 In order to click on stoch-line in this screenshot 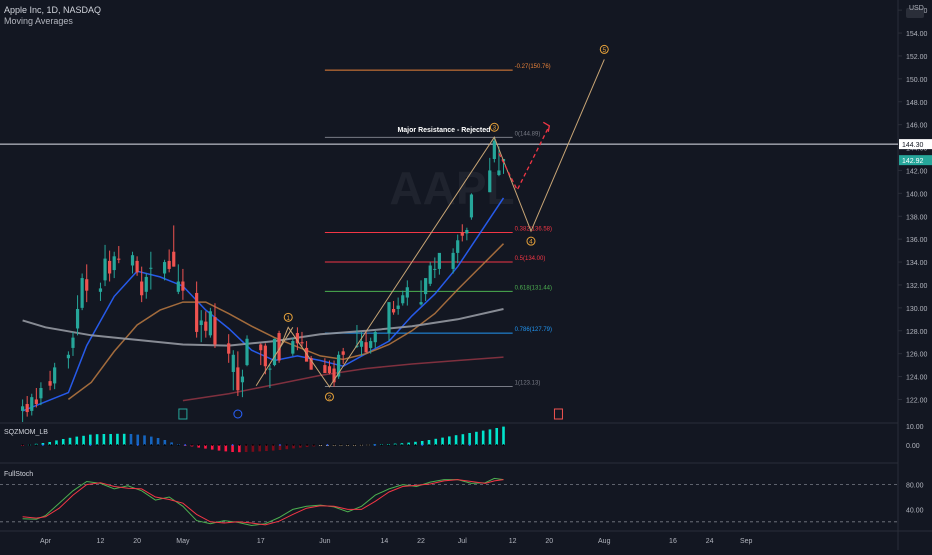, I will do `click(263, 502)`.